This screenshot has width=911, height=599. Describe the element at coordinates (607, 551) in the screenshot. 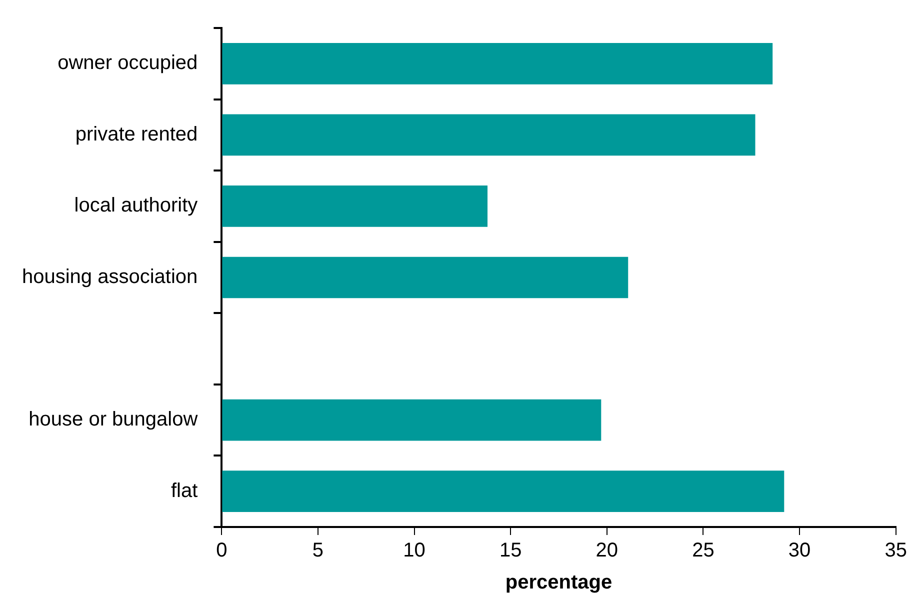

I see `x-tick-label: 20` at that location.